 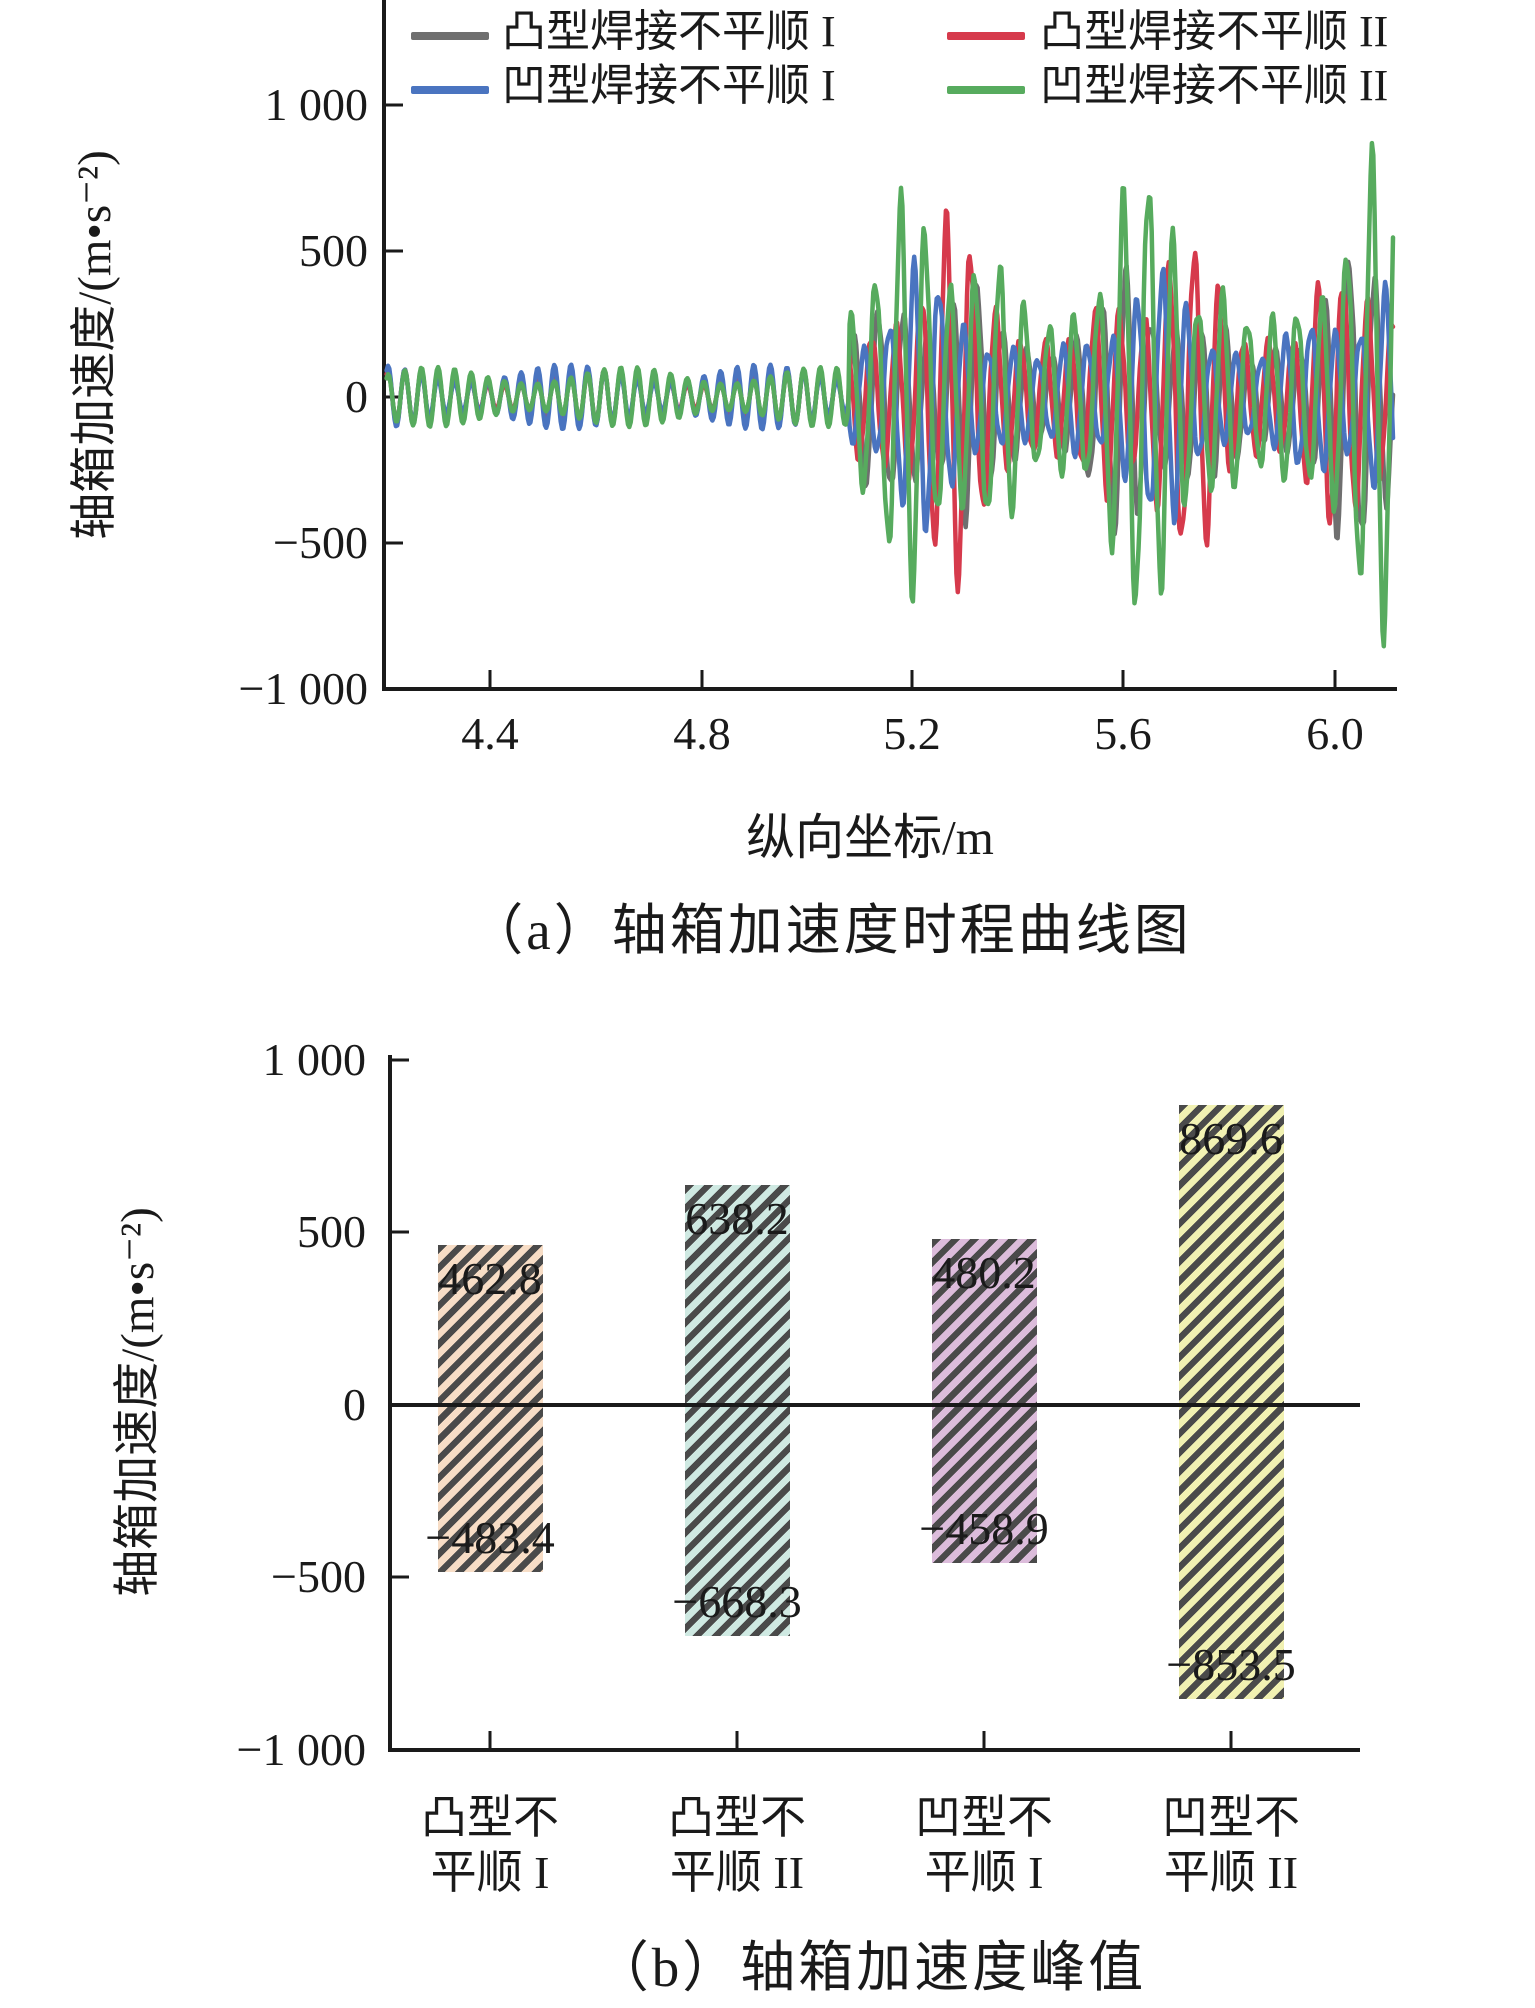 I want to click on b-value-neg-4: −853.5, so click(x=1231, y=1665).